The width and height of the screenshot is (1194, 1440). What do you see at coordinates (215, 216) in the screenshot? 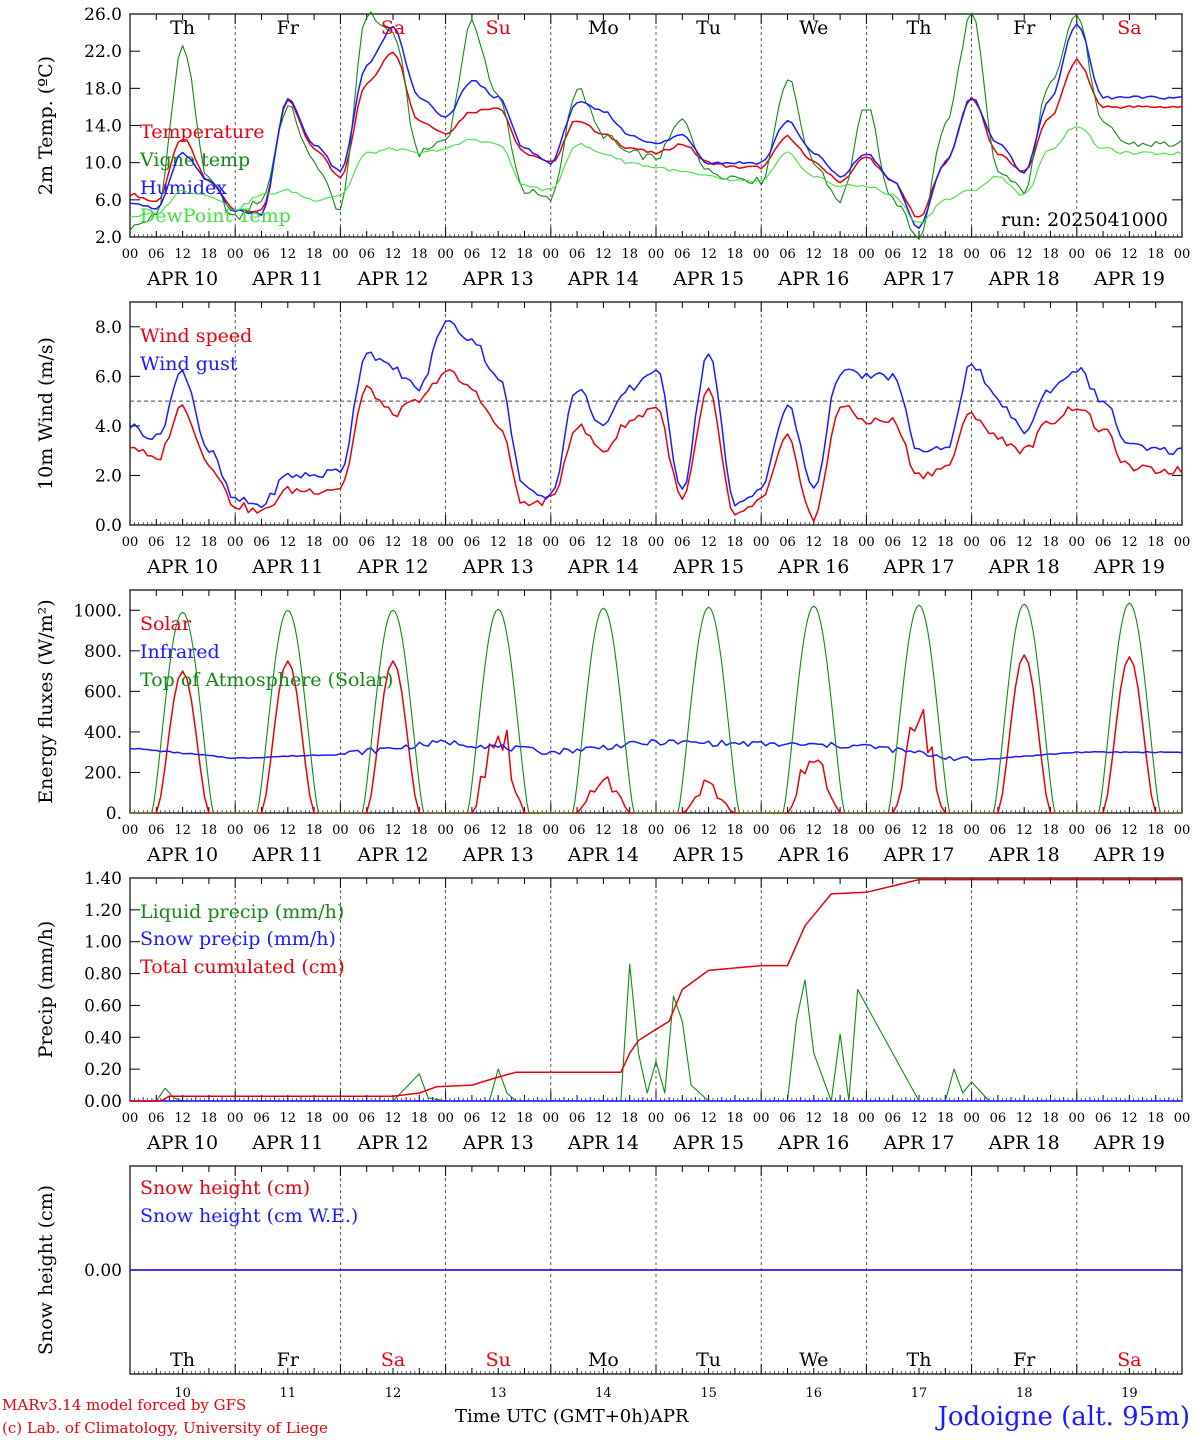
I see `legend-label: DewPoint Temp` at bounding box center [215, 216].